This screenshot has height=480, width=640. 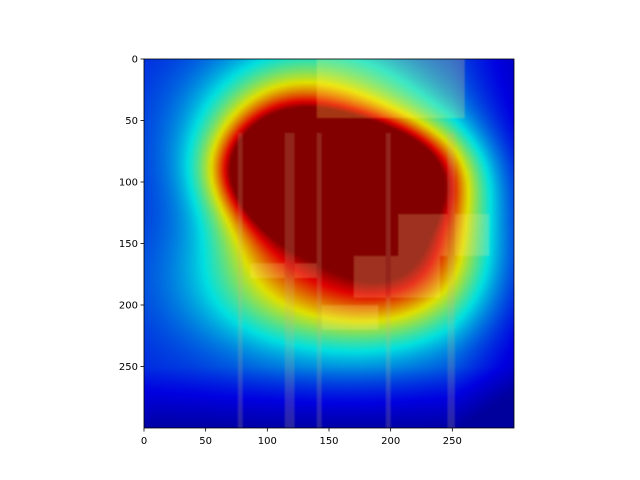 I want to click on y-tick-label: 100, so click(x=128, y=183).